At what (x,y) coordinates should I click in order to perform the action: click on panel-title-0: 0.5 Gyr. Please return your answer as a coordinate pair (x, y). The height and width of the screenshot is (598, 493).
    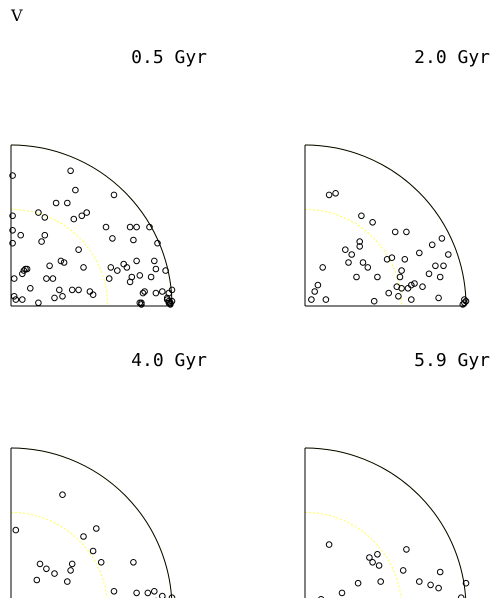
    Looking at the image, I should click on (169, 57).